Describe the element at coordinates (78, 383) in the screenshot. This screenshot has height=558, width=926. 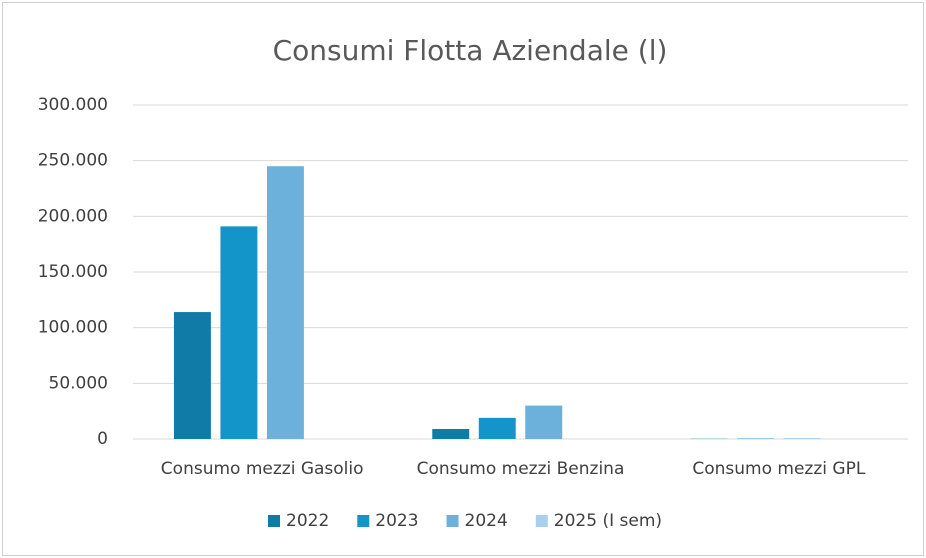
I see `y-tick-label: 50.000` at that location.